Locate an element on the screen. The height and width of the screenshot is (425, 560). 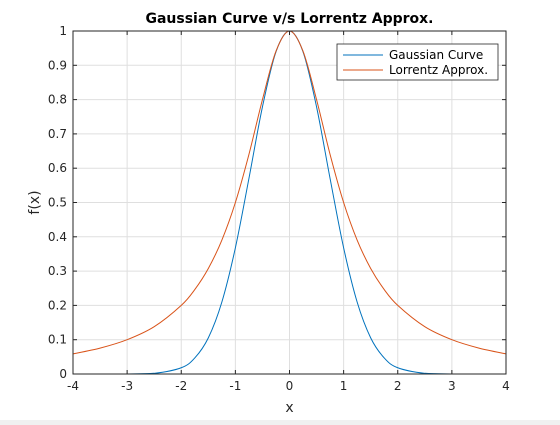
x-tick-label: 0 is located at coordinates (290, 386).